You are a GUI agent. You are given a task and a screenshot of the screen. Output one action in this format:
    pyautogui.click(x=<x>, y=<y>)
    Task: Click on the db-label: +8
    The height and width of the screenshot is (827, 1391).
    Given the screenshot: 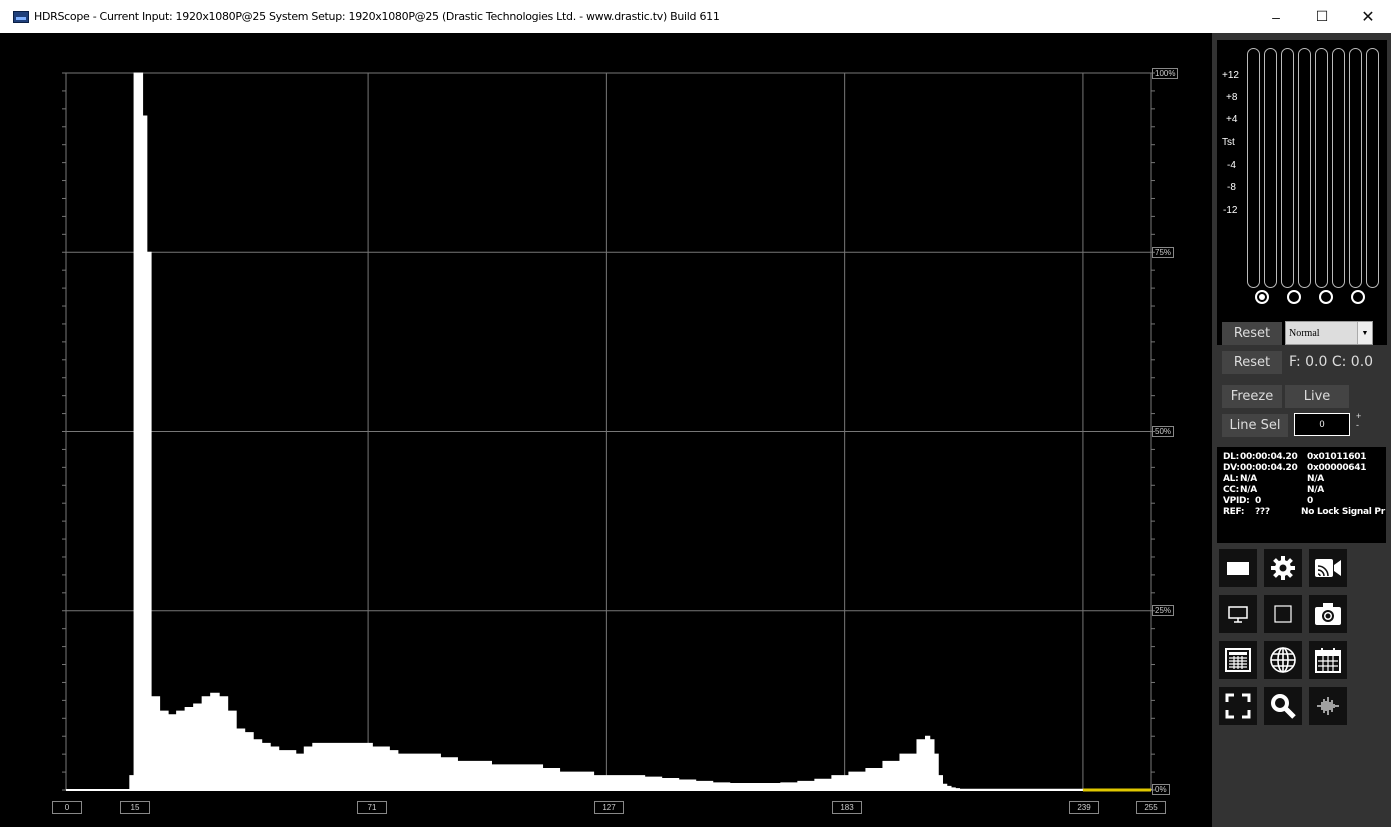 What is the action you would take?
    pyautogui.click(x=1232, y=97)
    